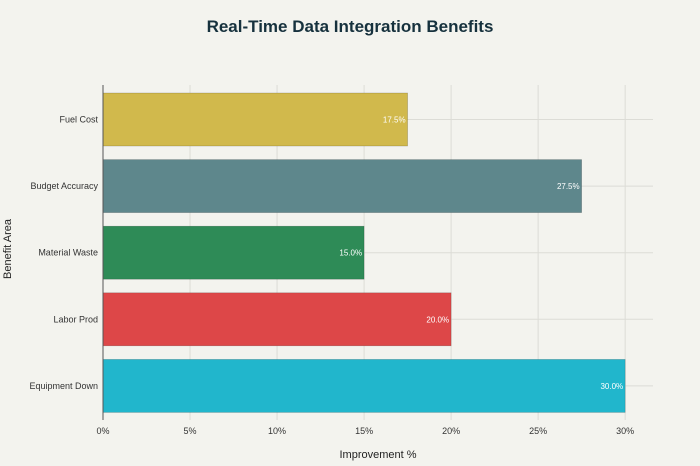 The image size is (700, 466). What do you see at coordinates (64, 186) in the screenshot?
I see `y-tick-label: Budget Accuracy` at bounding box center [64, 186].